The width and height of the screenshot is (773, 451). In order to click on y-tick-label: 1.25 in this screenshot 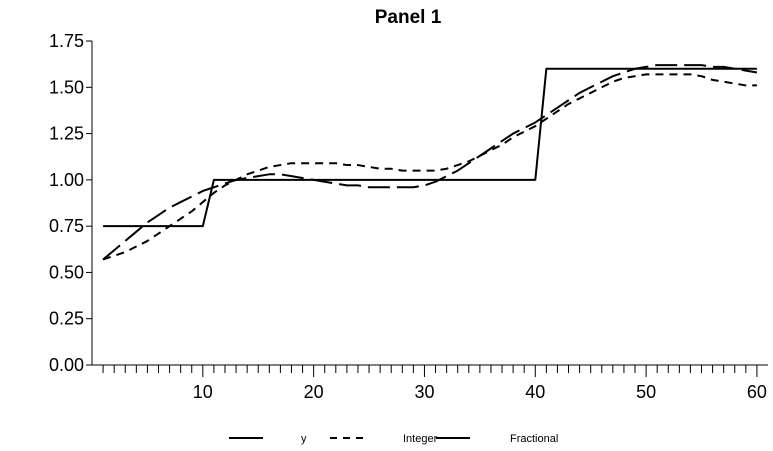, I will do `click(66, 134)`.